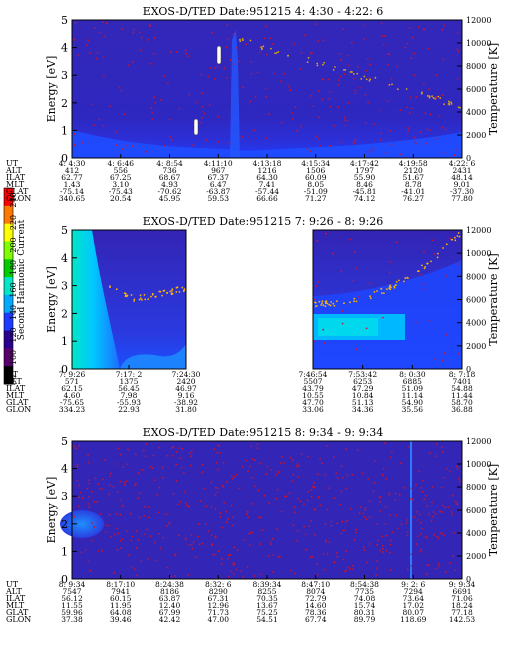  What do you see at coordinates (72, 163) in the screenshot?
I see `orbit-value: 4: 4:30` at bounding box center [72, 163].